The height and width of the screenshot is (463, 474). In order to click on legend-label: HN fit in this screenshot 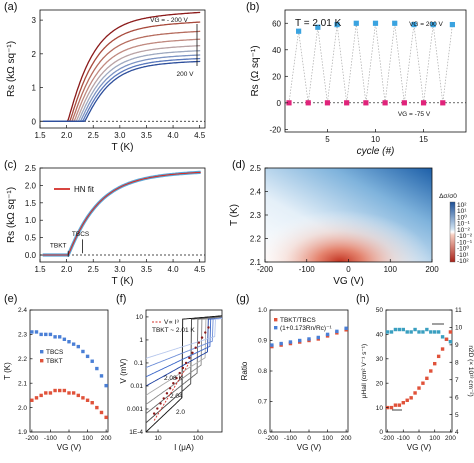, I will do `click(84, 189)`.